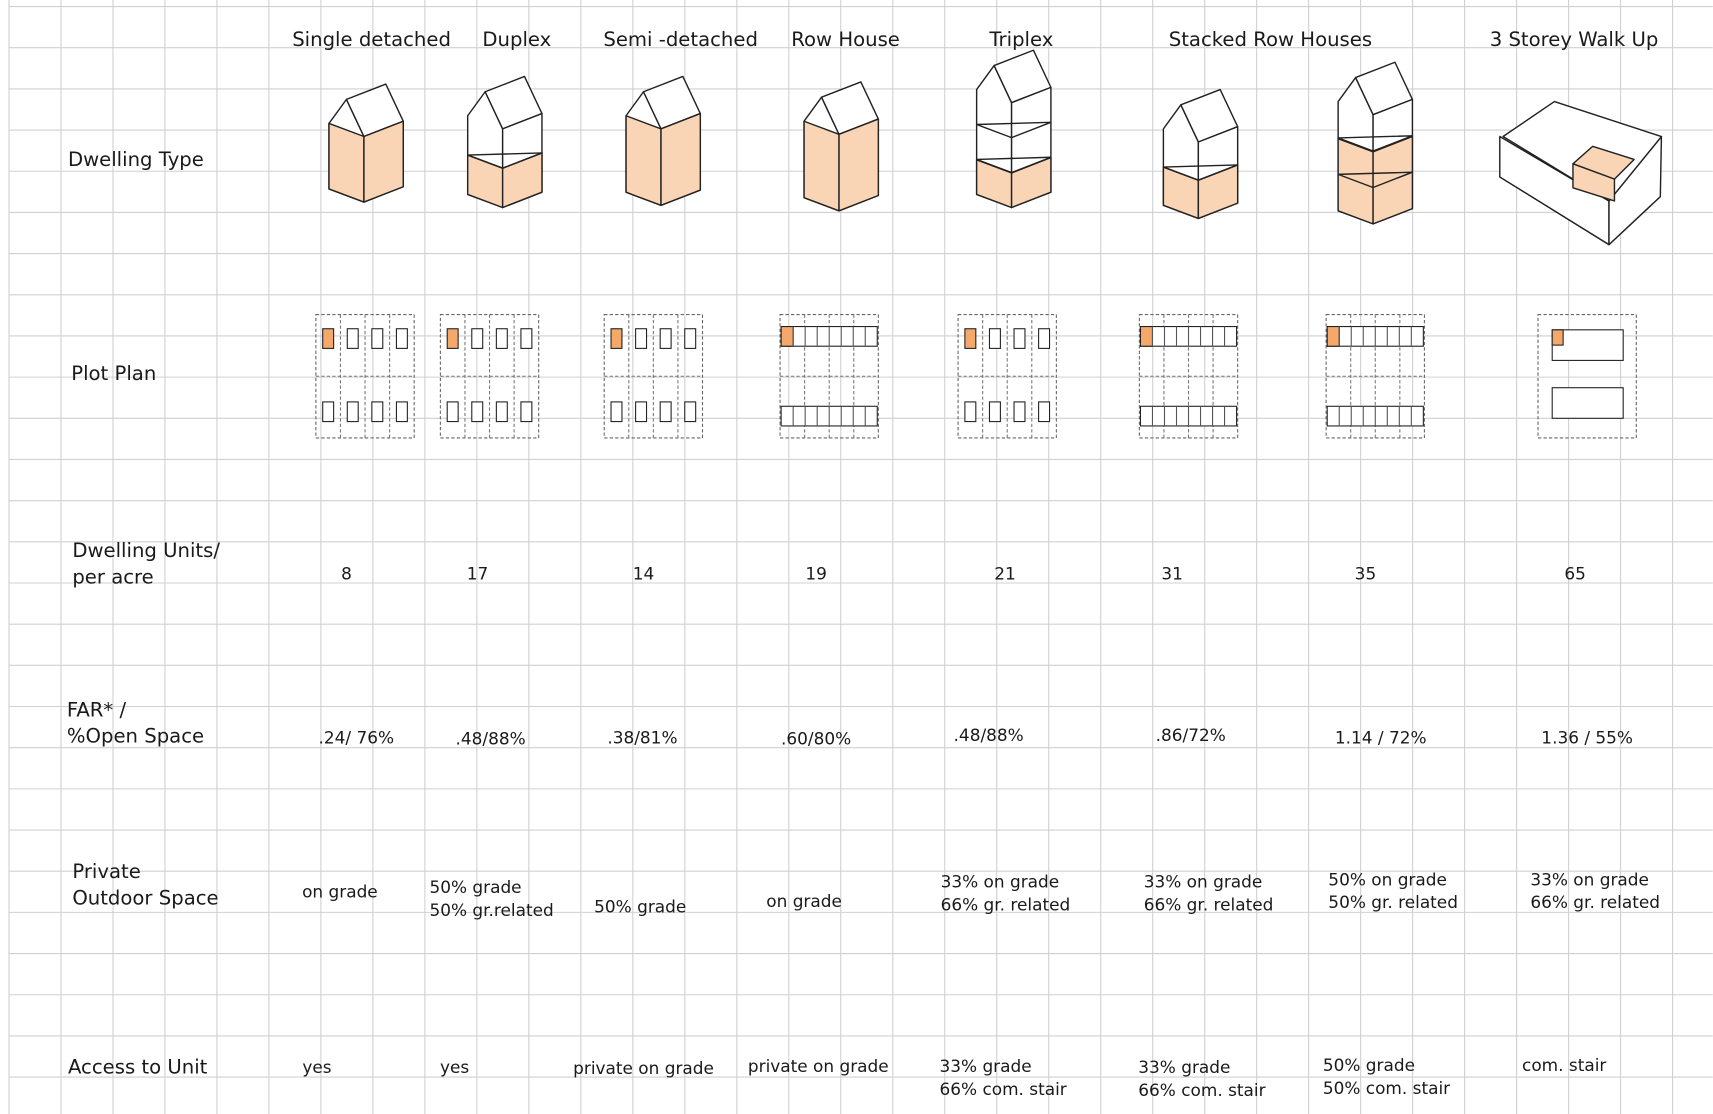  I want to click on row-label: Private, so click(106, 871).